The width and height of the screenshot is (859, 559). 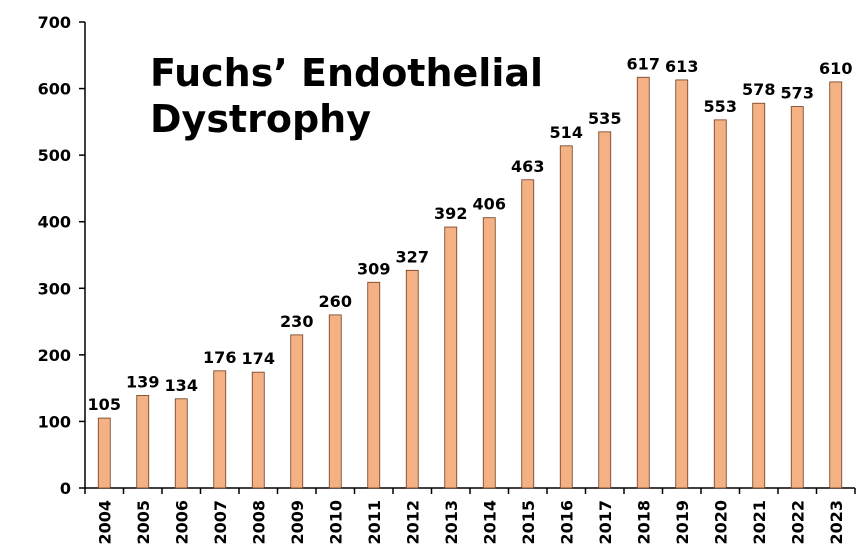 I want to click on data-label: 535, so click(x=604, y=118).